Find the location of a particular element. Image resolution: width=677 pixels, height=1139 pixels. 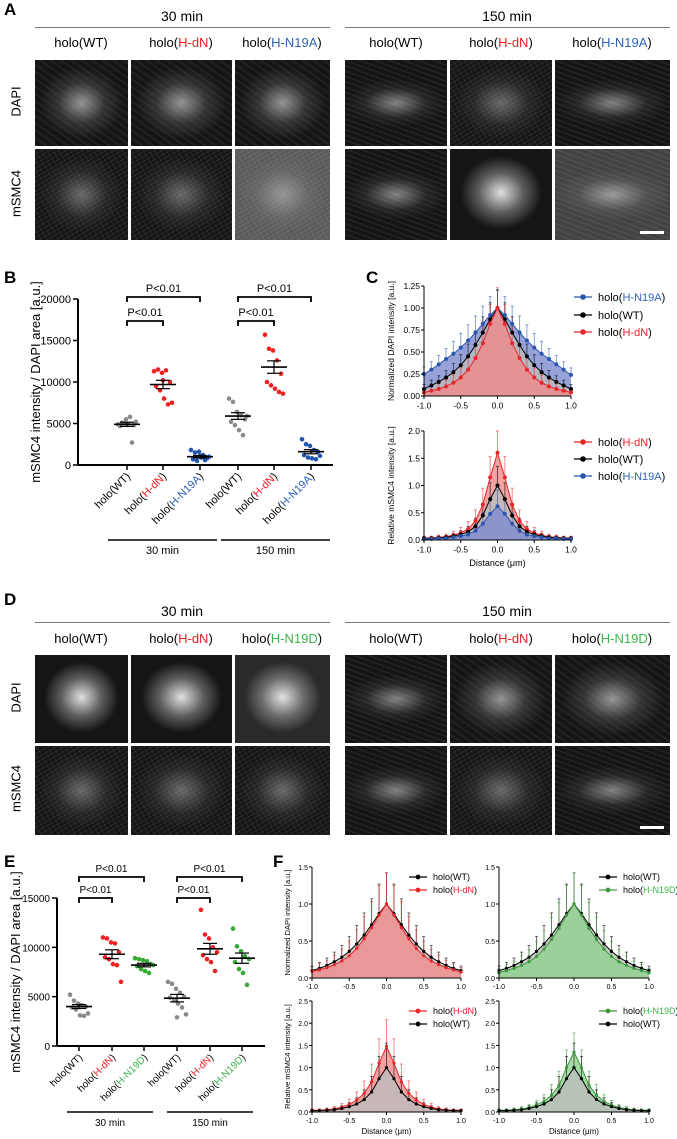

time-header-30min: 30 min is located at coordinates (182, 611).